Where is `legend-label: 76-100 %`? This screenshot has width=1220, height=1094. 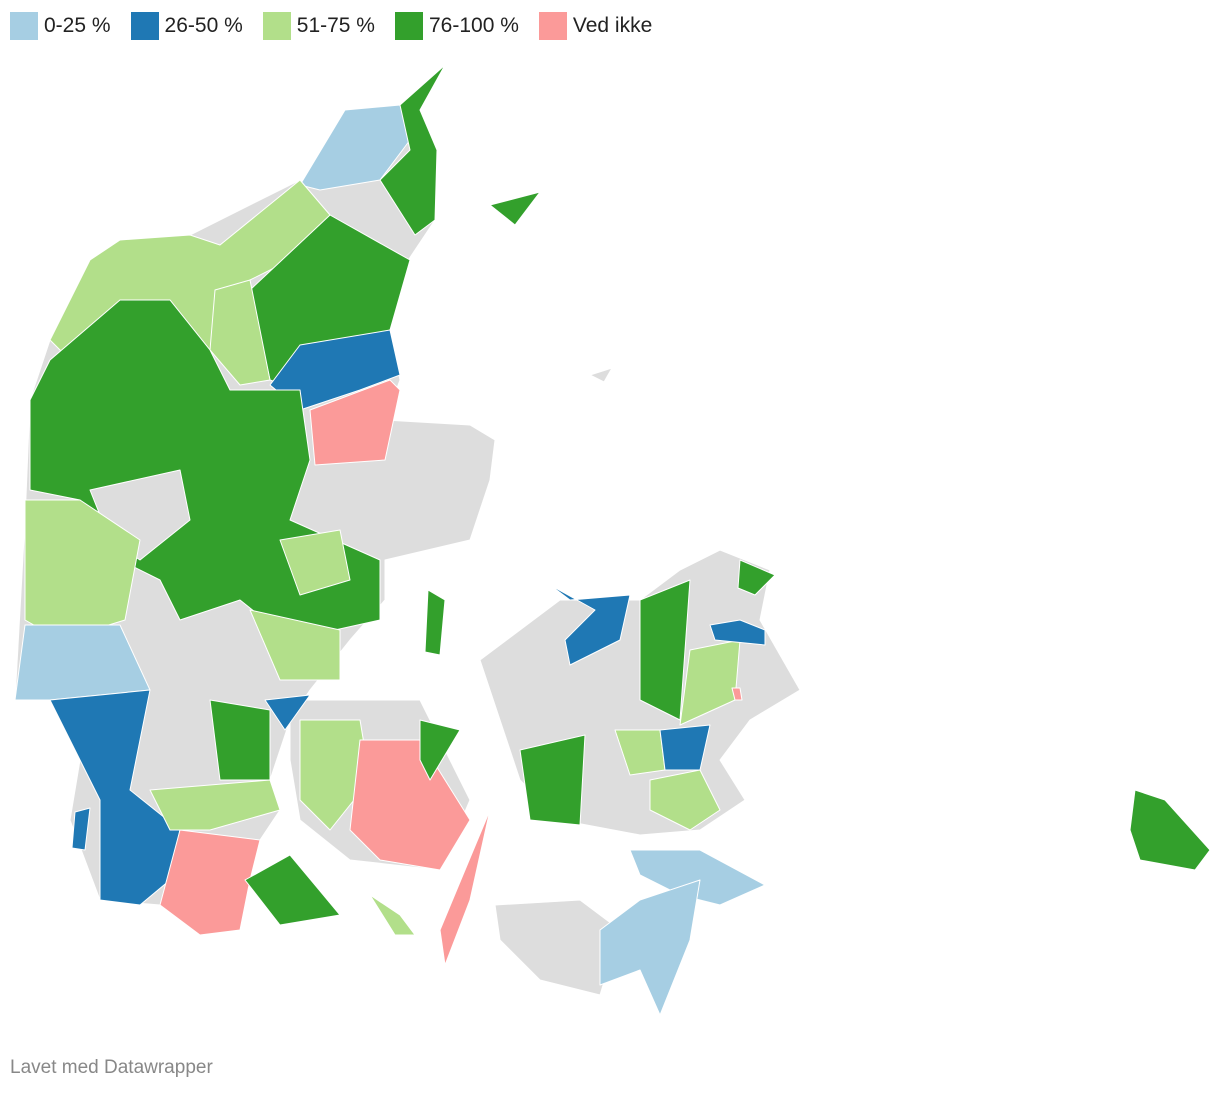 legend-label: 76-100 % is located at coordinates (473, 25).